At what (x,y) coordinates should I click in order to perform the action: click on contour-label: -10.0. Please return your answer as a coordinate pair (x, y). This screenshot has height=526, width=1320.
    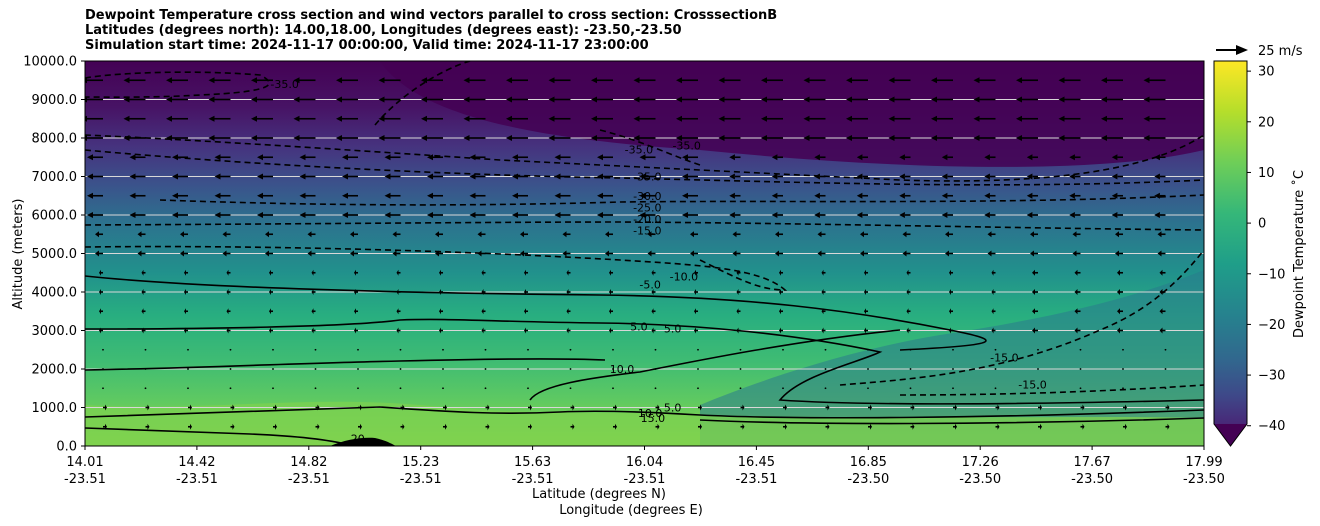
    Looking at the image, I should click on (684, 277).